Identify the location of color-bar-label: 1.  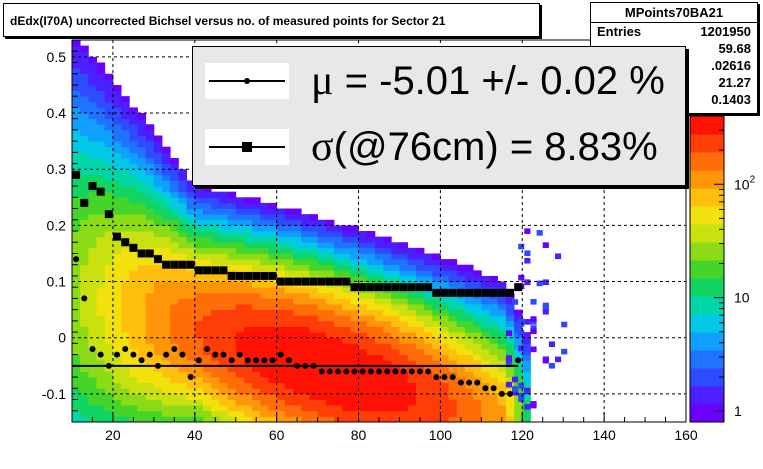
(738, 411).